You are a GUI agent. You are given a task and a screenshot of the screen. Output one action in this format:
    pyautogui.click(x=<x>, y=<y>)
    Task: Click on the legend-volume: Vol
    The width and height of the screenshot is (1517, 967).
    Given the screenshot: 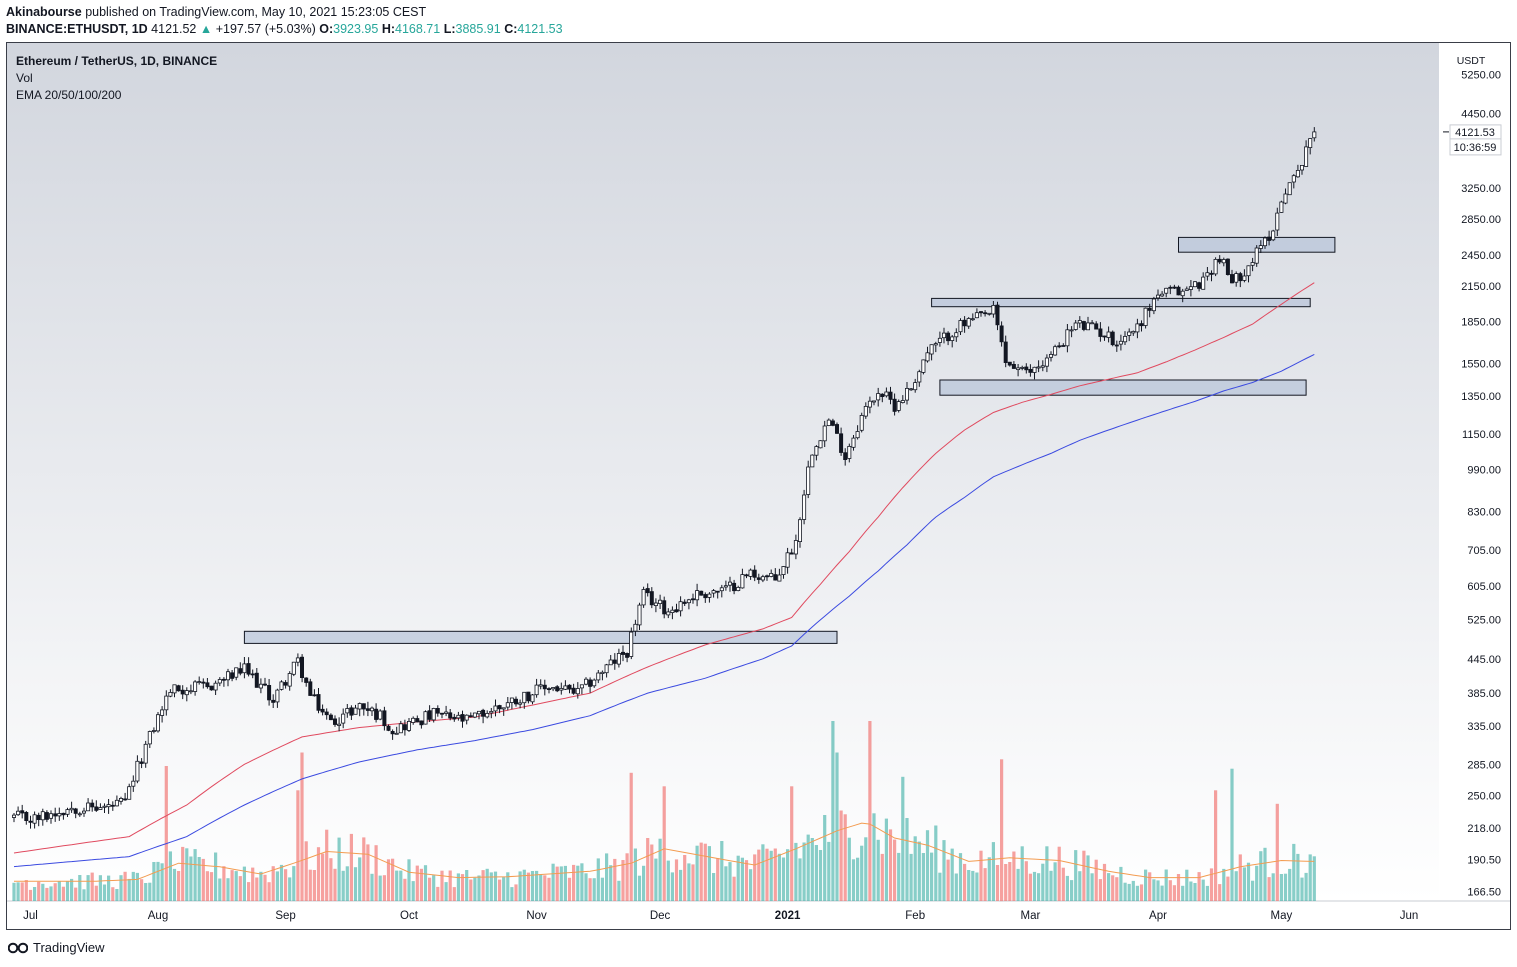 What is the action you would take?
    pyautogui.click(x=24, y=78)
    